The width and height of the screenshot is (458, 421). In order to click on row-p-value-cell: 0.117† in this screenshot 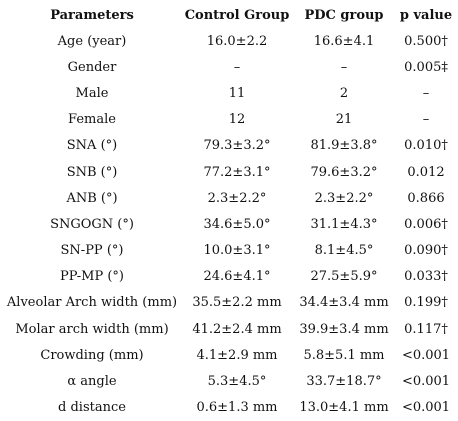, I will do `click(426, 329)`.